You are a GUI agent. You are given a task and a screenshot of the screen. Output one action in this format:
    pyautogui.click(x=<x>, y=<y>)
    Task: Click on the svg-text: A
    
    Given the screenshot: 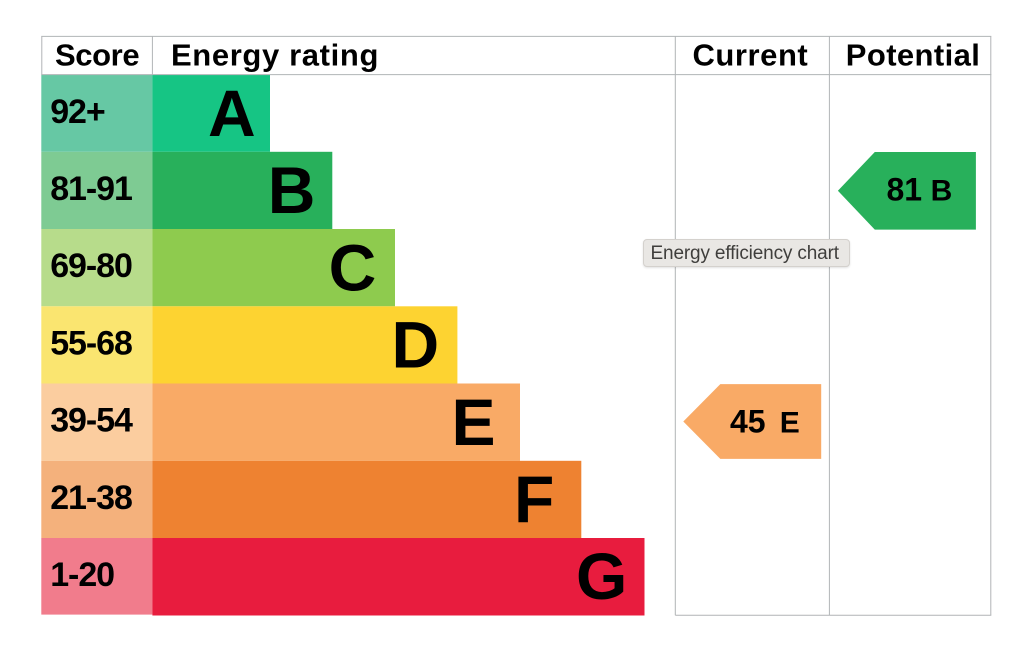 What is the action you would take?
    pyautogui.click(x=232, y=113)
    